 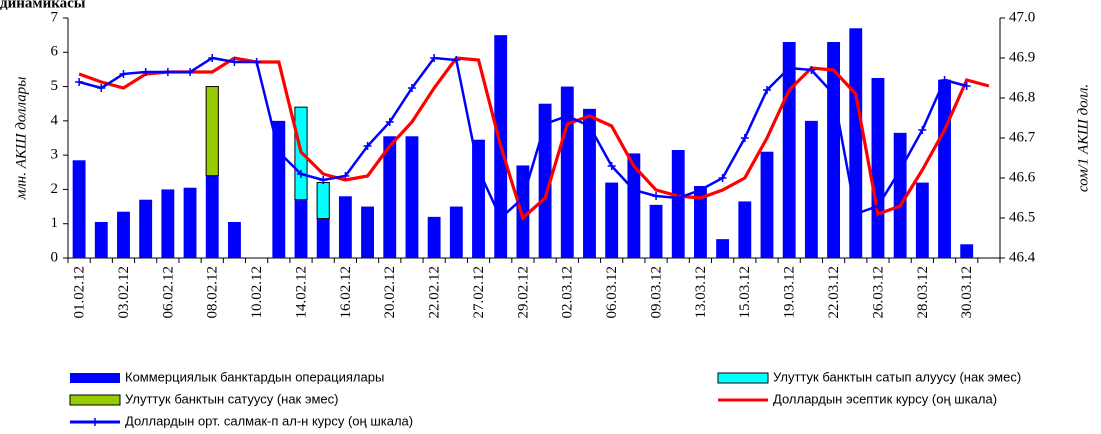 I want to click on x-tick-label: 28.03.12, so click(x=923, y=292).